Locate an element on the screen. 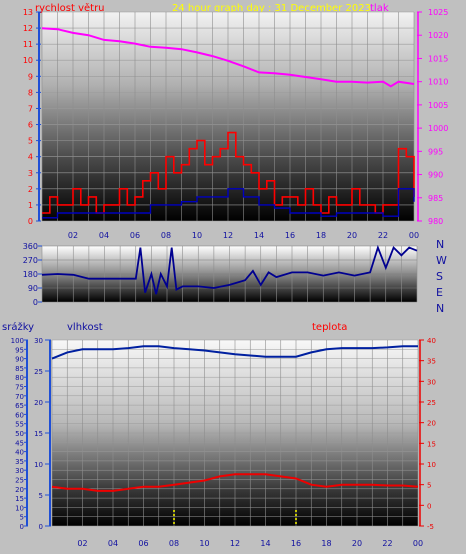 The height and width of the screenshot is (554, 466). wind-speed-tick: 2 is located at coordinates (30, 189).